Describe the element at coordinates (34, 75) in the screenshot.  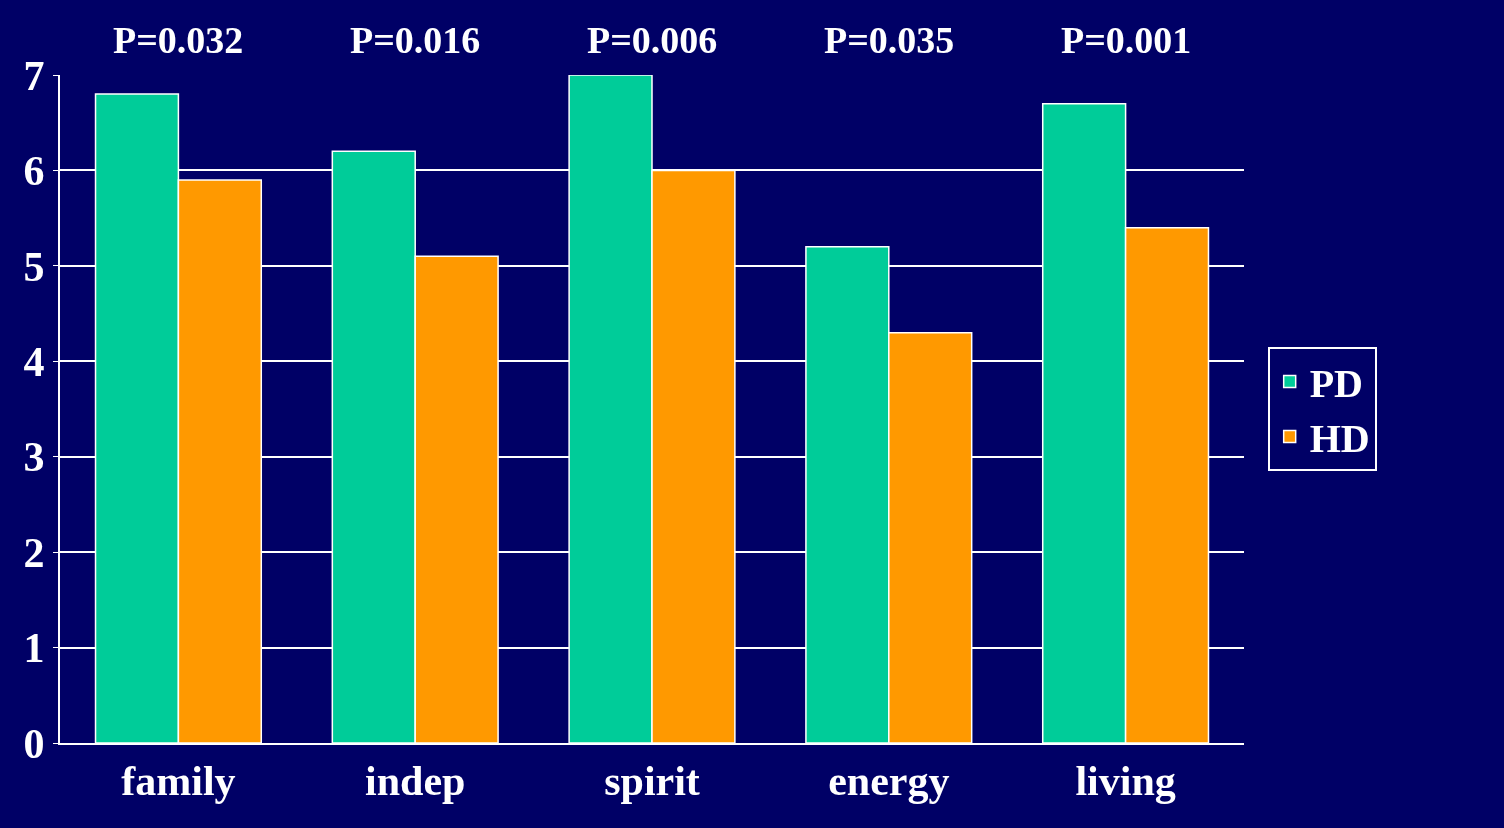
I see `y-tick-label: 7` at that location.